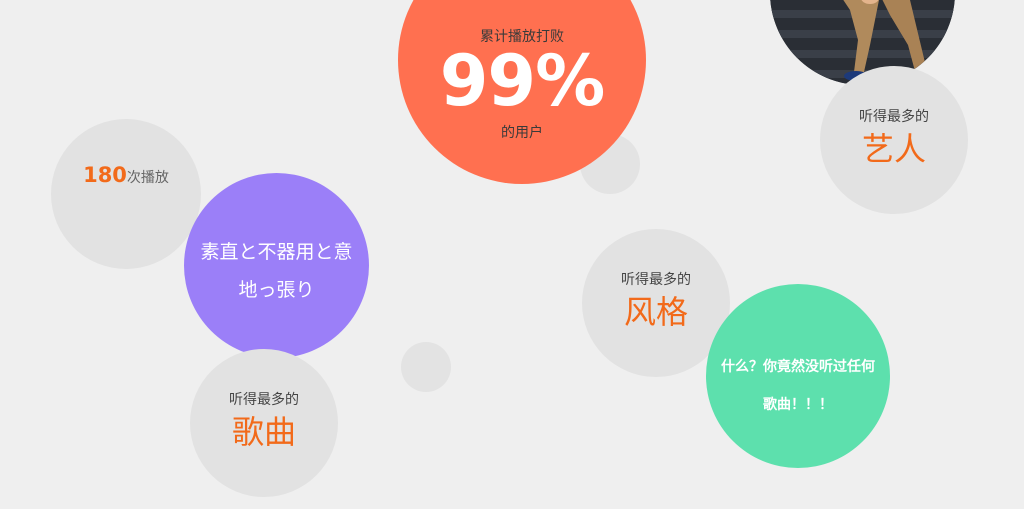  What do you see at coordinates (276, 271) in the screenshot?
I see `top-song-title: 素直と不器用と意 地っ張り` at bounding box center [276, 271].